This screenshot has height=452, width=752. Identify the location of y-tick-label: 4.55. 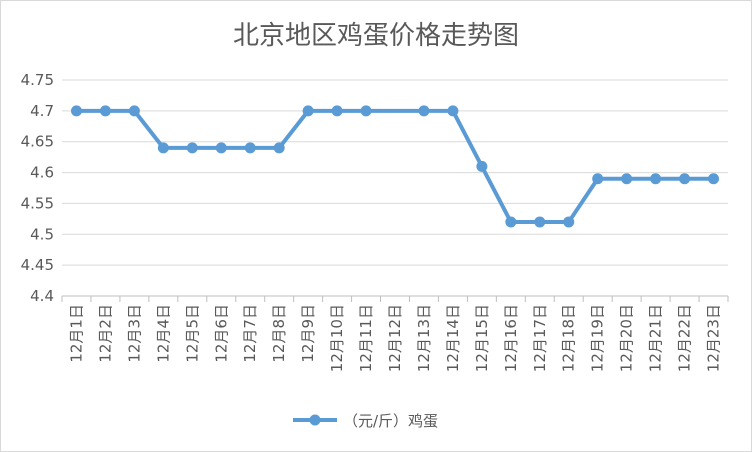
(37, 203).